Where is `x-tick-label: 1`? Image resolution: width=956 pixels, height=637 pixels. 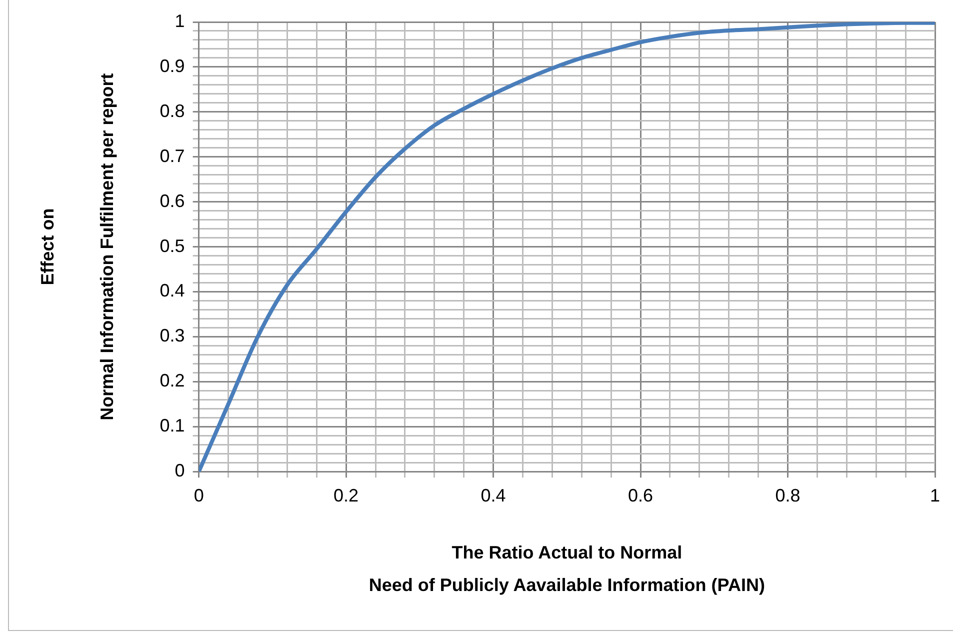
x-tick-label: 1 is located at coordinates (935, 495).